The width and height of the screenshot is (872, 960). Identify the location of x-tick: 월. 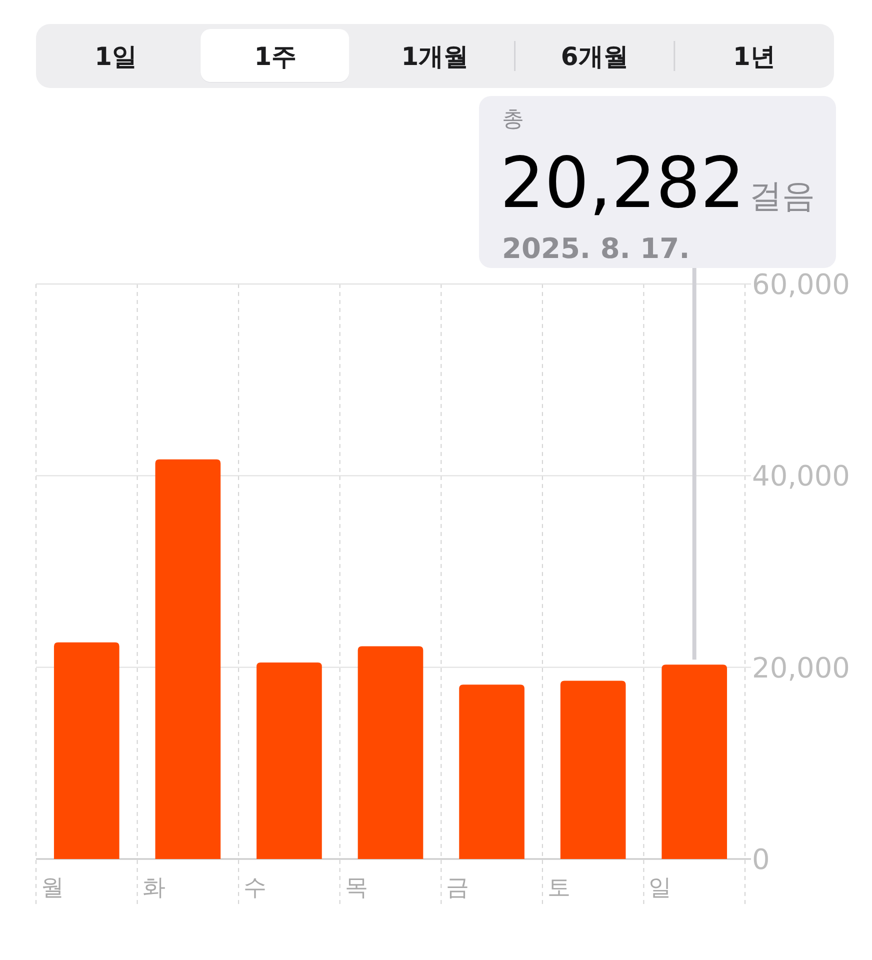
(52, 888).